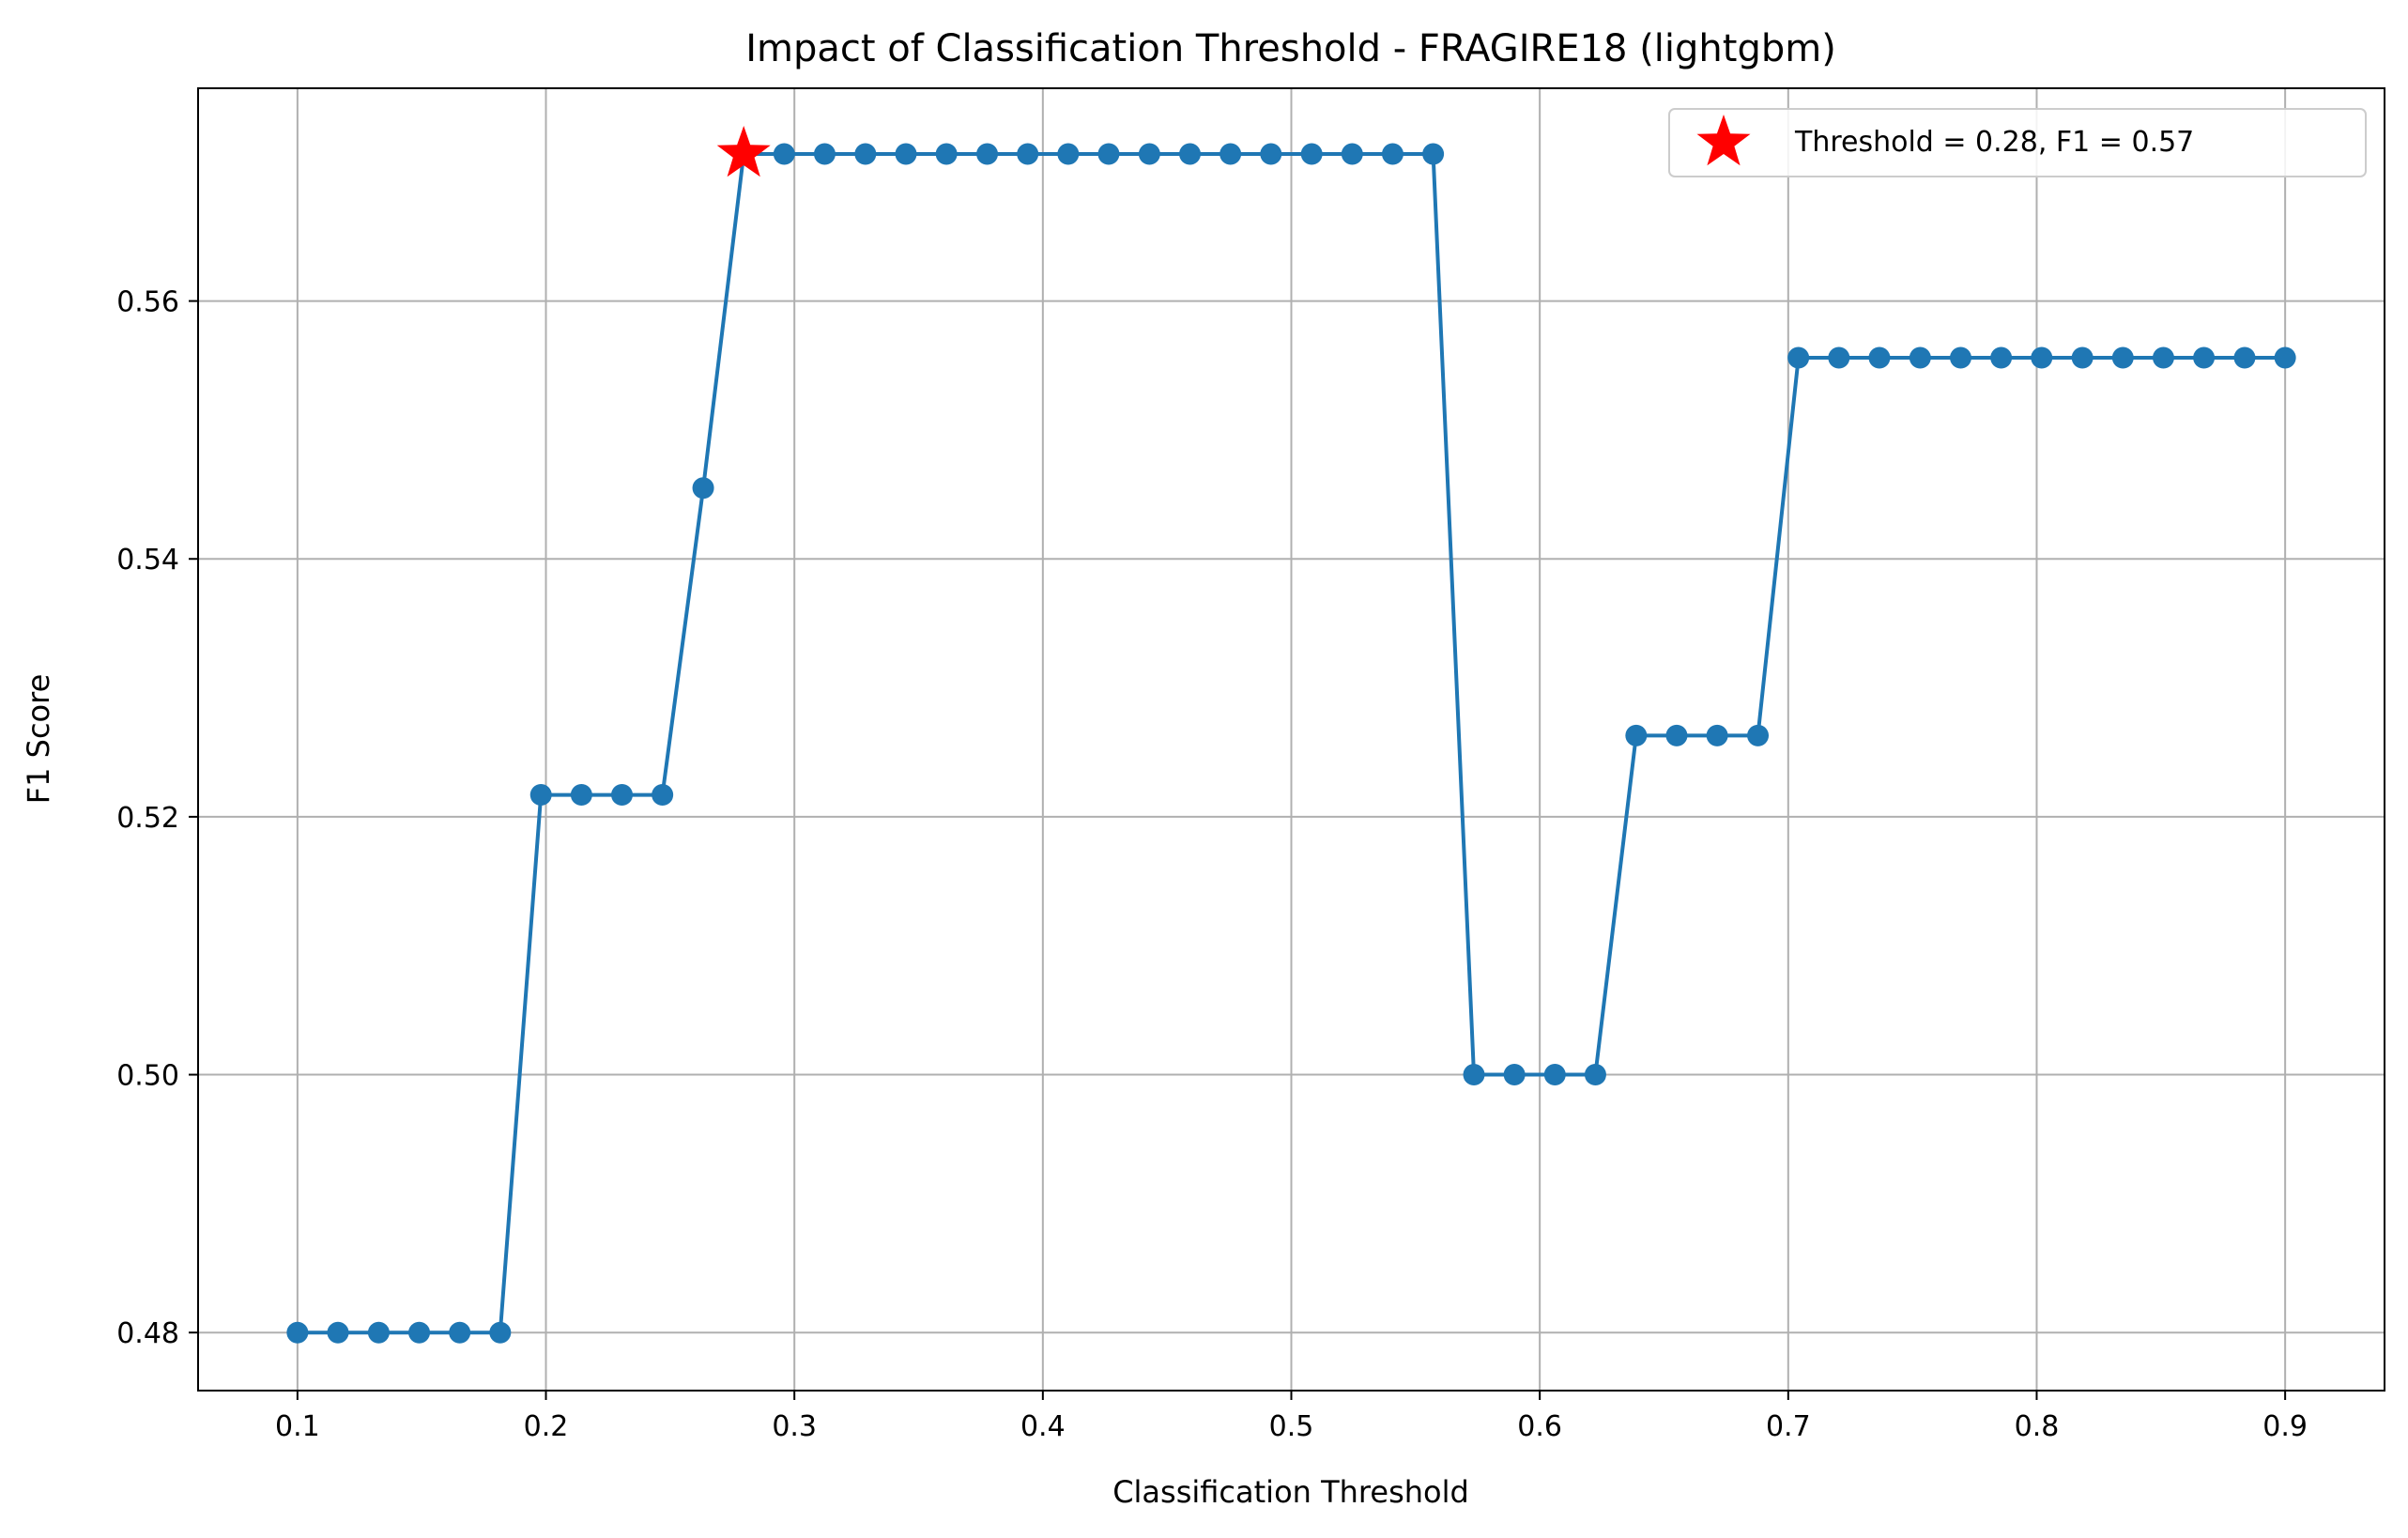 This screenshot has height=1538, width=2408. What do you see at coordinates (1788, 1426) in the screenshot?
I see `x-tick-label: 0.7` at bounding box center [1788, 1426].